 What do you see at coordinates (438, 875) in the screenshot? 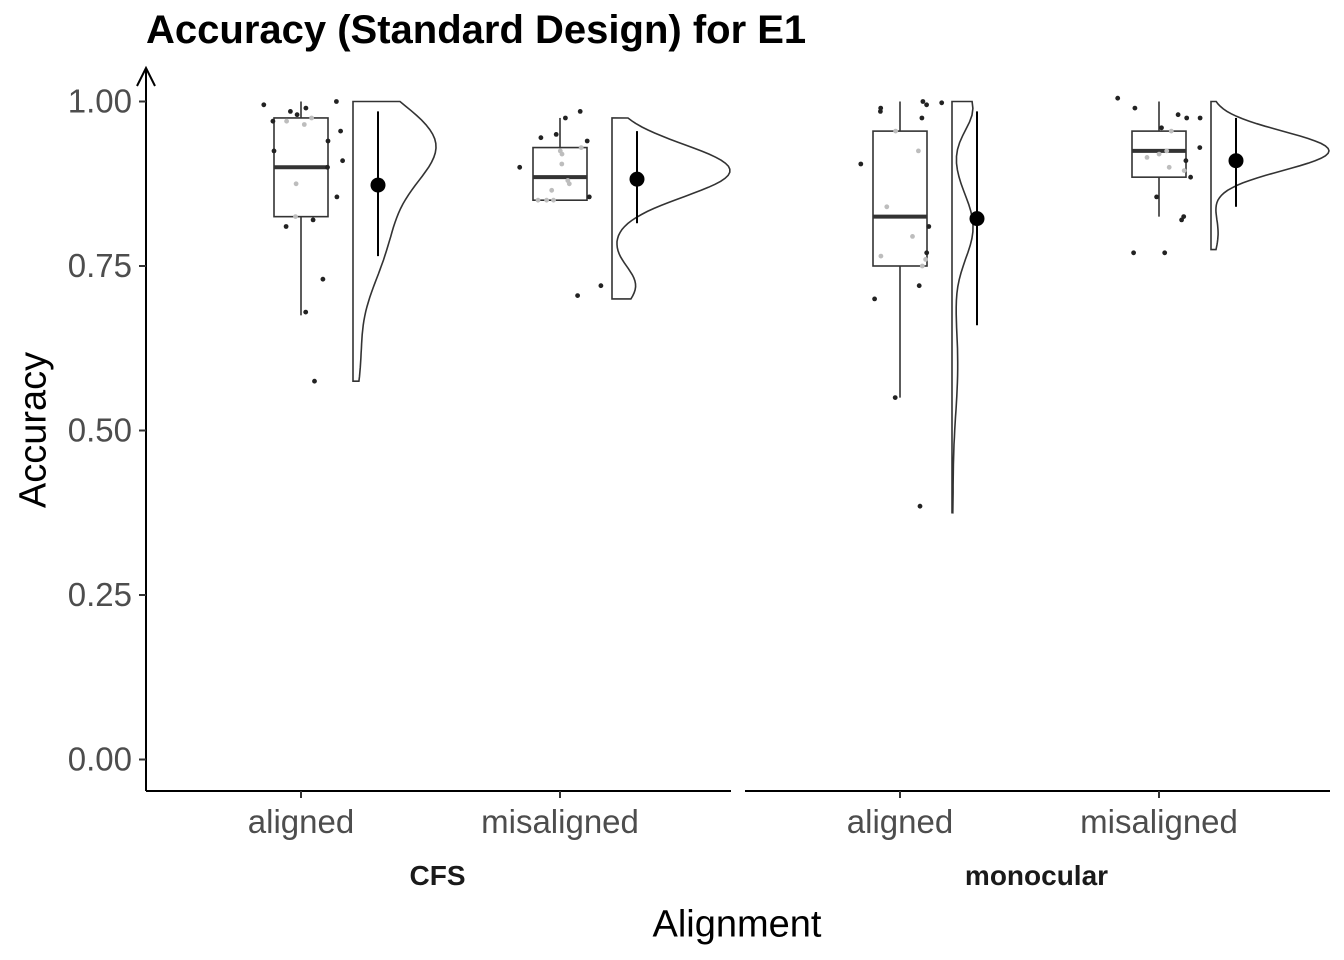
I see `facet-label: CFS` at bounding box center [438, 875].